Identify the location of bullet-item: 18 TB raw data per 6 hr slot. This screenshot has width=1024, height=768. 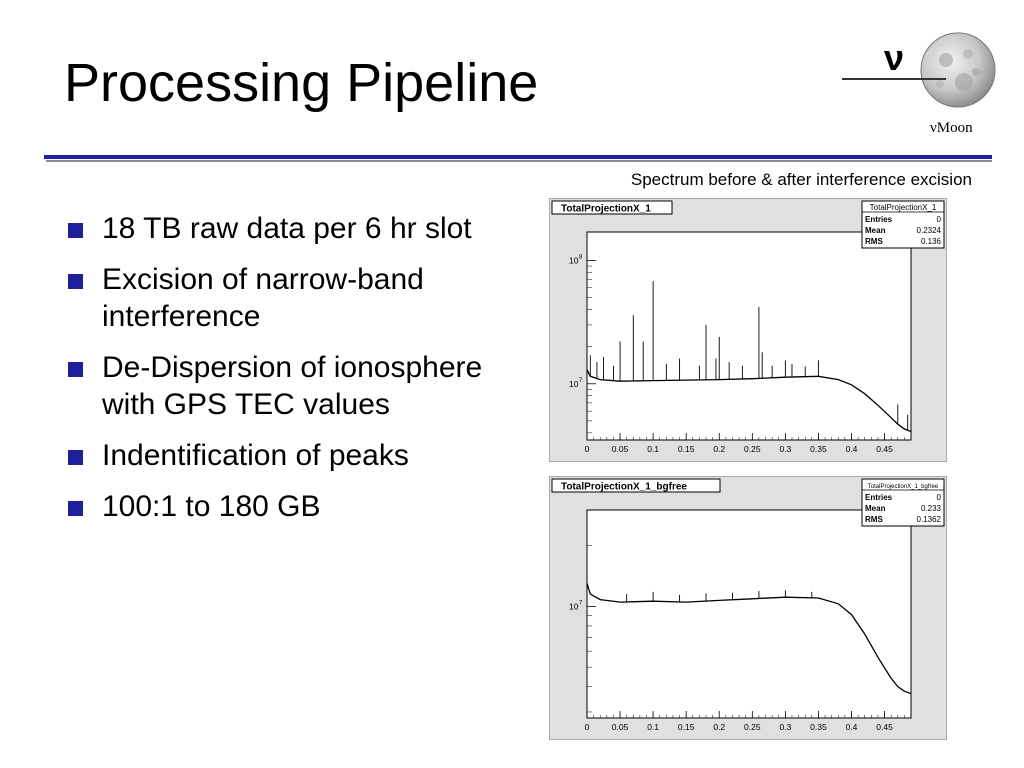
(279, 228).